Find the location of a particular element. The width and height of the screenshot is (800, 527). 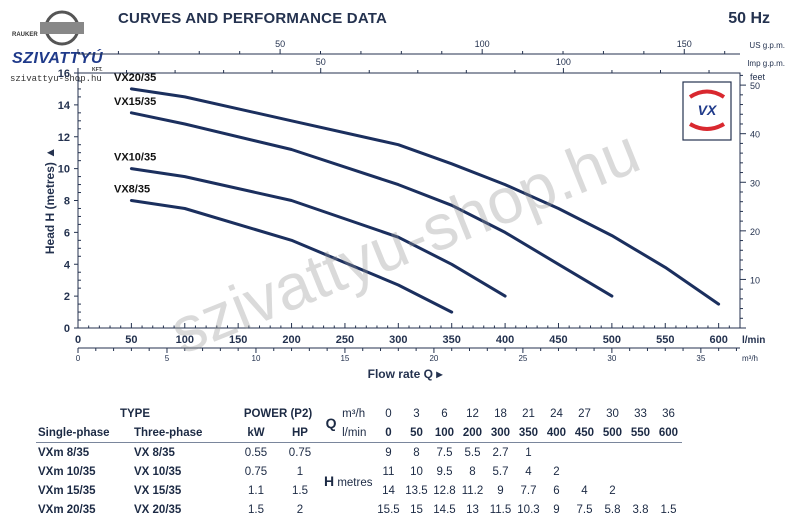

x-tick-label: 550 is located at coordinates (665, 340).